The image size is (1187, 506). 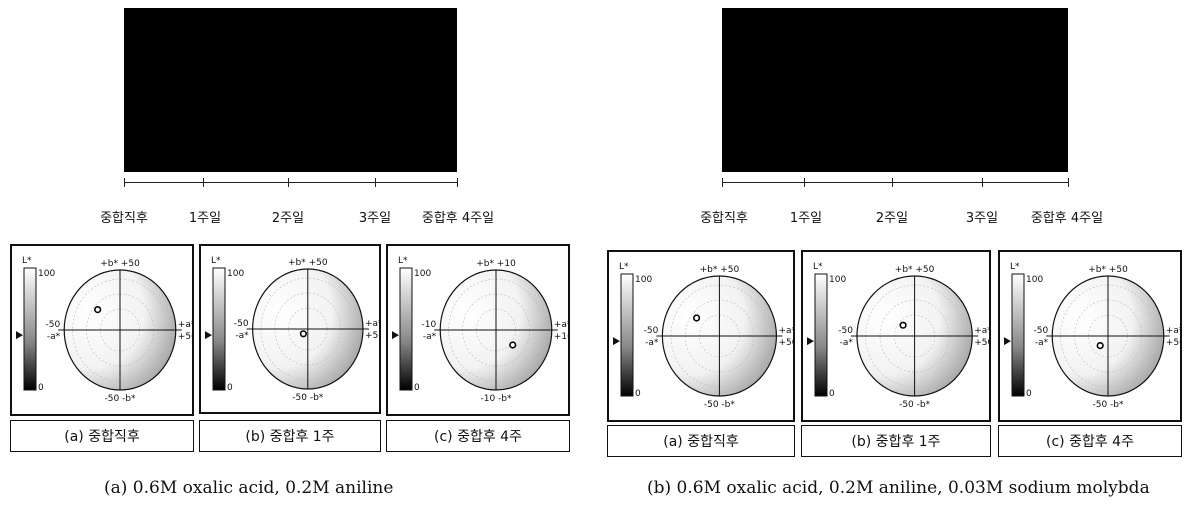 I want to click on fig-b-panel-label-c: (c) 중합후 4주, so click(x=1090, y=441).